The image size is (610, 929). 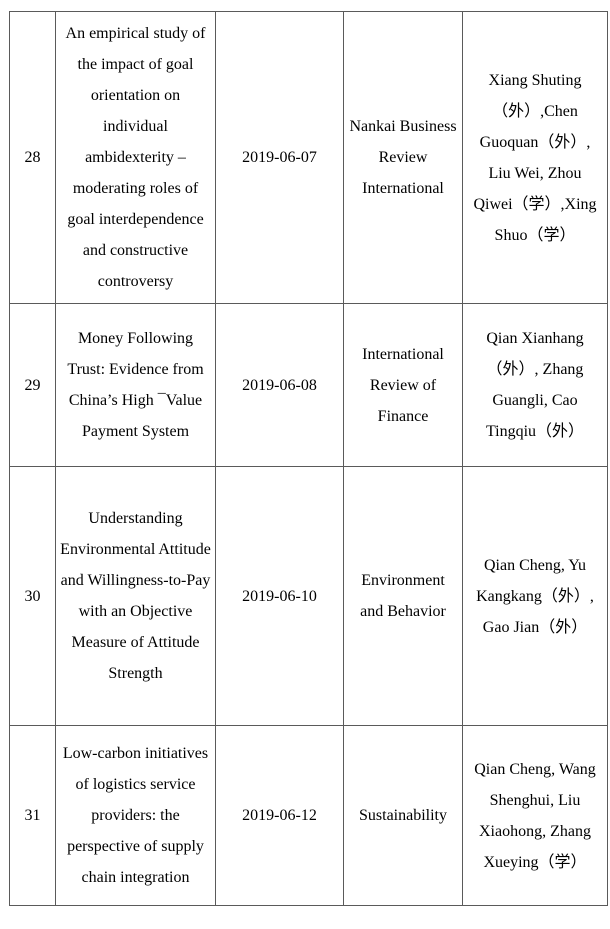 What do you see at coordinates (535, 596) in the screenshot?
I see `authors-cell: Qian Cheng, Yu Kangkang（外）, Gao Jian（外）` at bounding box center [535, 596].